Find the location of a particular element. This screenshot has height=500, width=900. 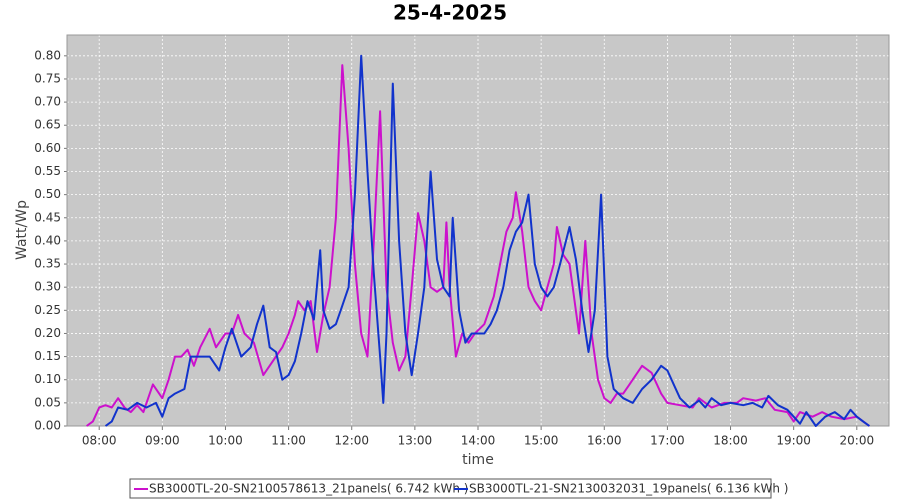

x-tick-label: 19:00 is located at coordinates (793, 441).